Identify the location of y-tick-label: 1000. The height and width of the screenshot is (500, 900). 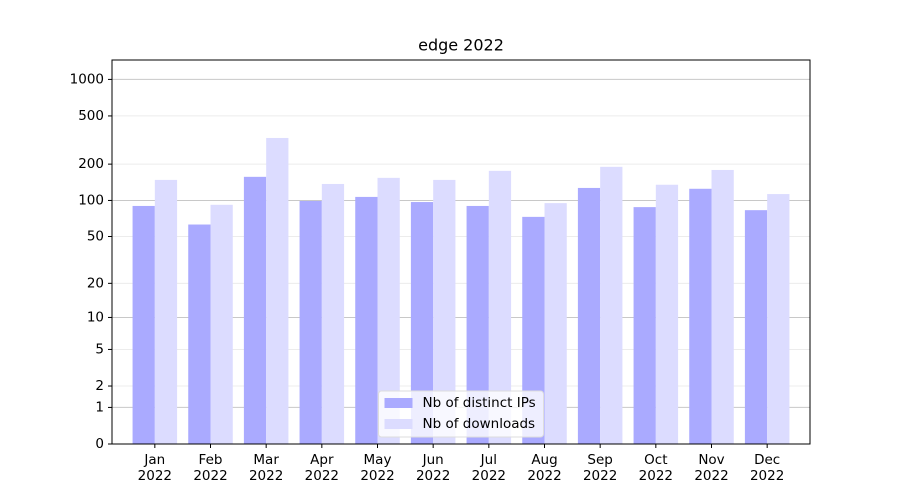
(87, 79).